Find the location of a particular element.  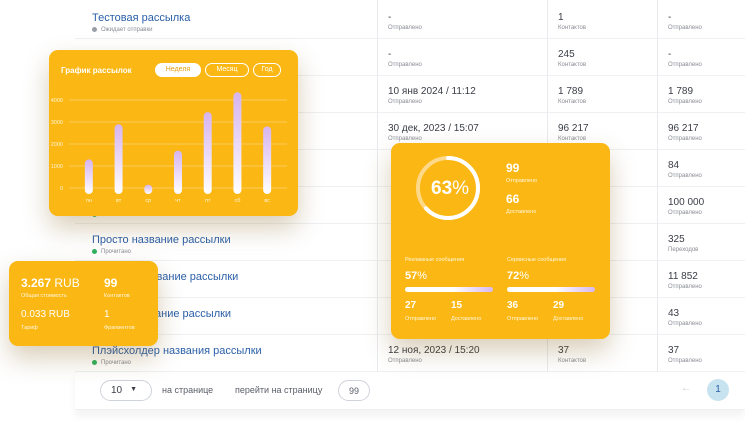

contacts-cell: 245 Контактов is located at coordinates (602, 56).